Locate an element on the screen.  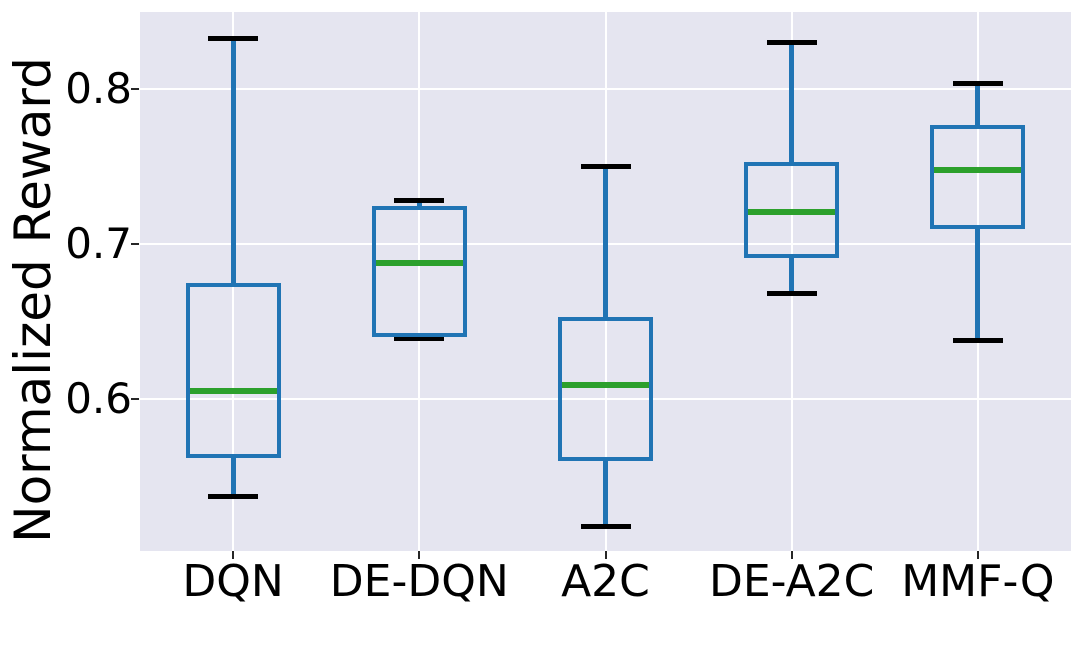
gridline-vertical is located at coordinates (419, 281).